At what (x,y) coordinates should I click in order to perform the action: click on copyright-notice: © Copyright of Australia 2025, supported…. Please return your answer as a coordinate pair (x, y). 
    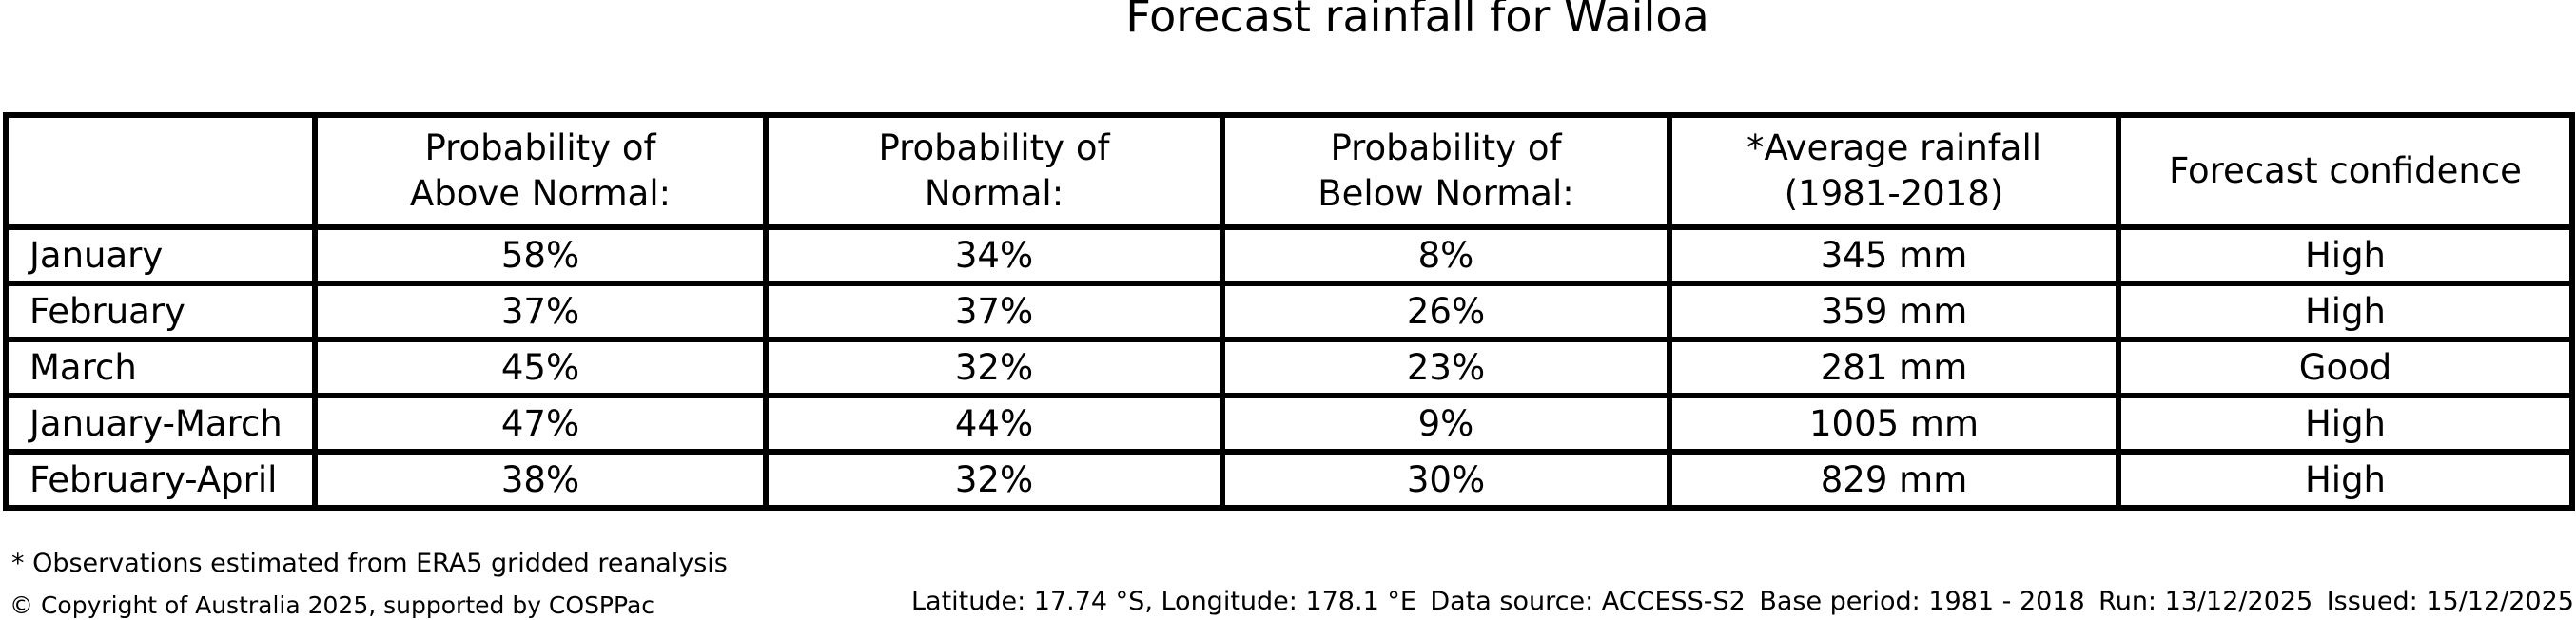
    Looking at the image, I should click on (332, 605).